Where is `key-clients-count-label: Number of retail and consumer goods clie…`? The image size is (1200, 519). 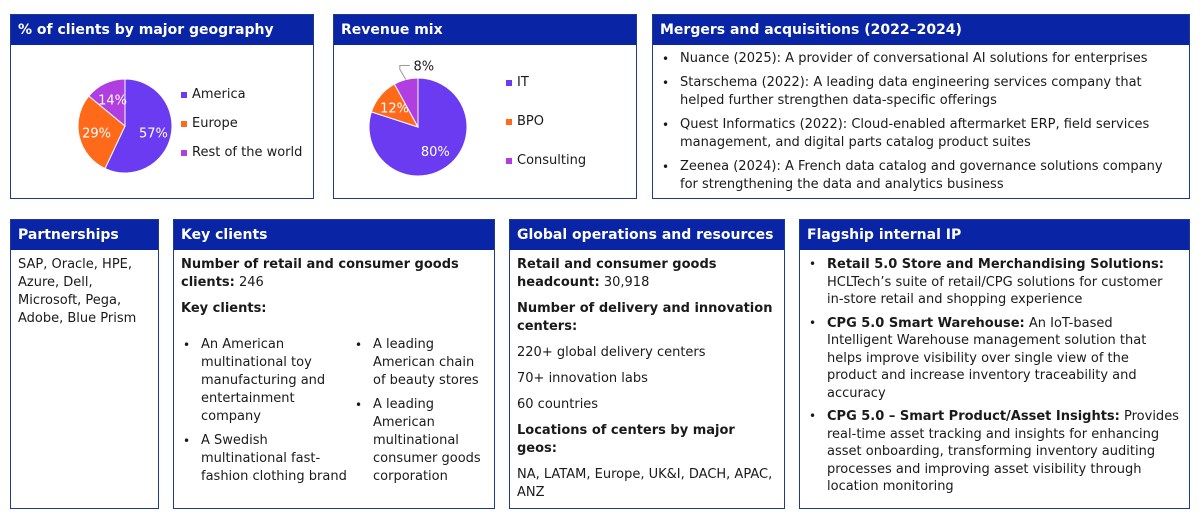
key-clients-count-label: Number of retail and consumer goods clie… is located at coordinates (320, 273).